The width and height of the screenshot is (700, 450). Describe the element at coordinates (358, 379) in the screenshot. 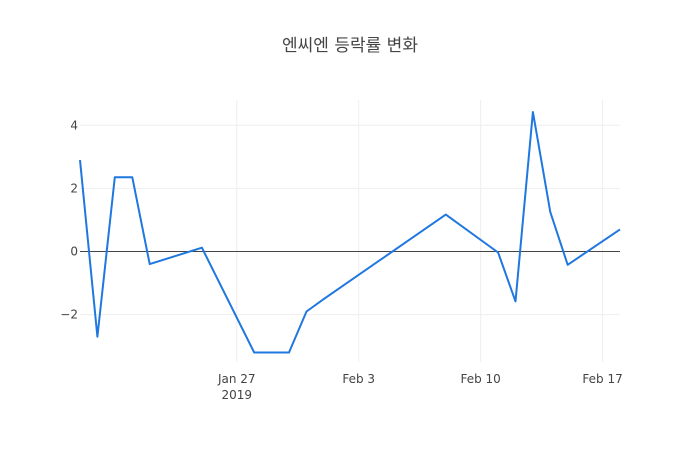

I see `x-tick-label: Feb 3` at that location.